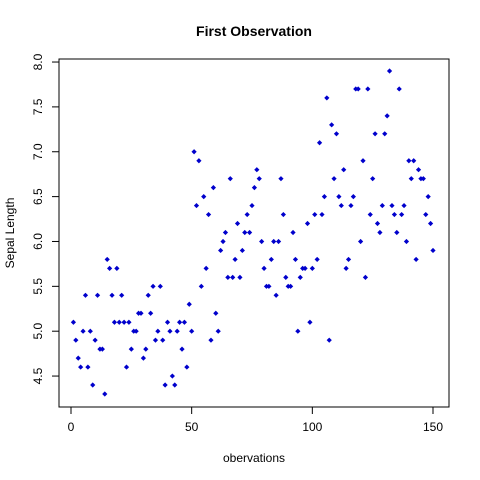 The height and width of the screenshot is (480, 480). What do you see at coordinates (38, 286) in the screenshot?
I see `y-tick-label: 5.5` at bounding box center [38, 286].